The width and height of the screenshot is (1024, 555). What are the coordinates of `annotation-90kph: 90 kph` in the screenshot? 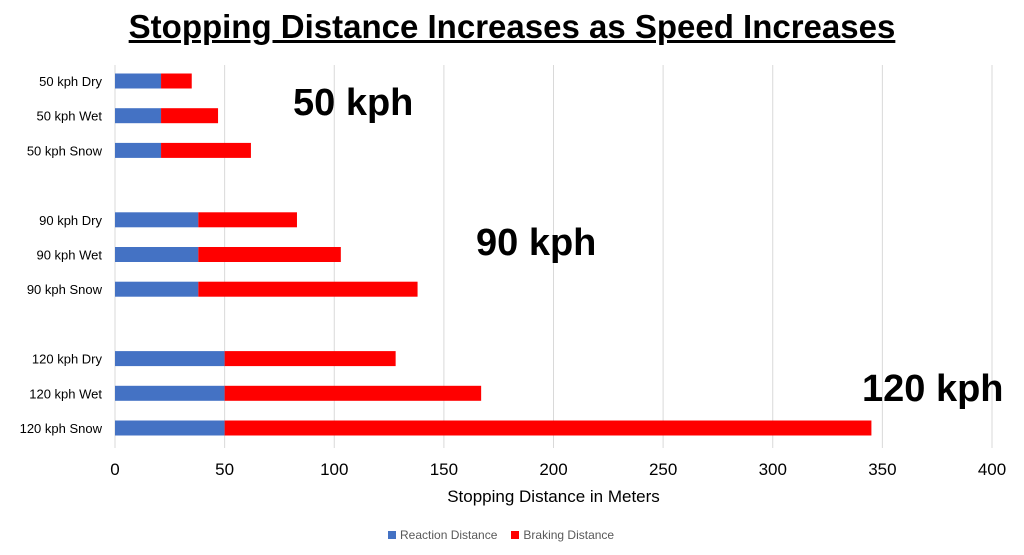 It's located at (536, 243).